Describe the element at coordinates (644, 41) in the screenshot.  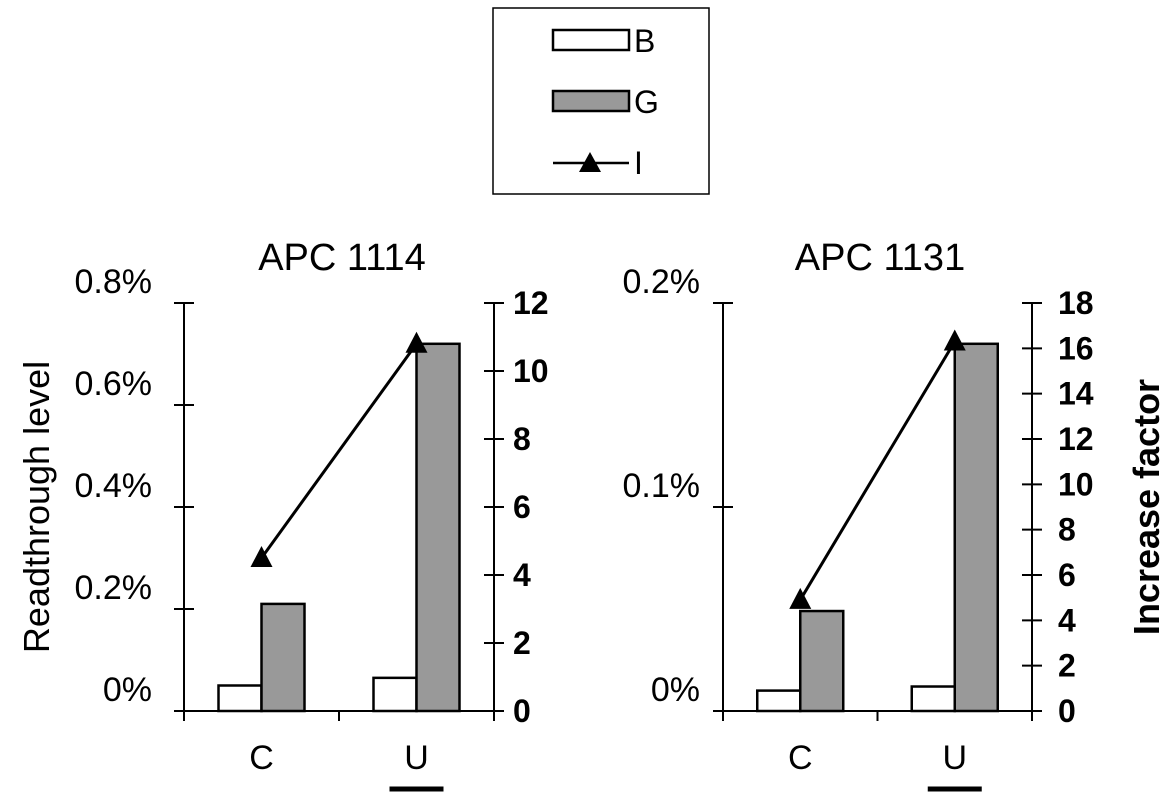
I see `legend-label-b: B` at that location.